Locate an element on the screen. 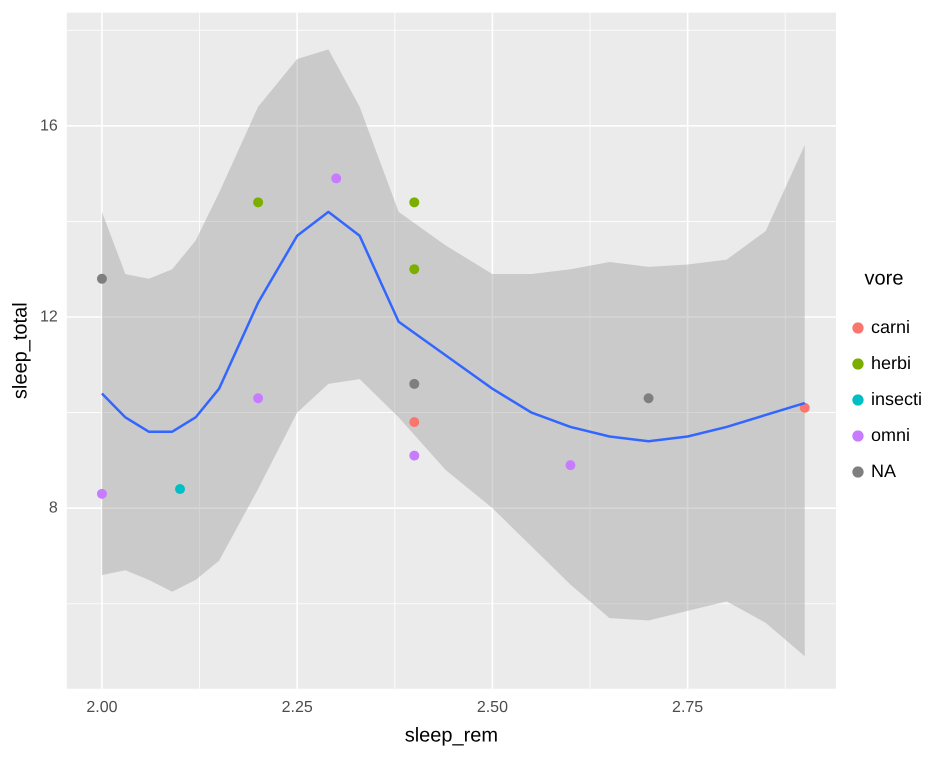 The height and width of the screenshot is (760, 937). x-axis-title: sleep_rem is located at coordinates (451, 735).